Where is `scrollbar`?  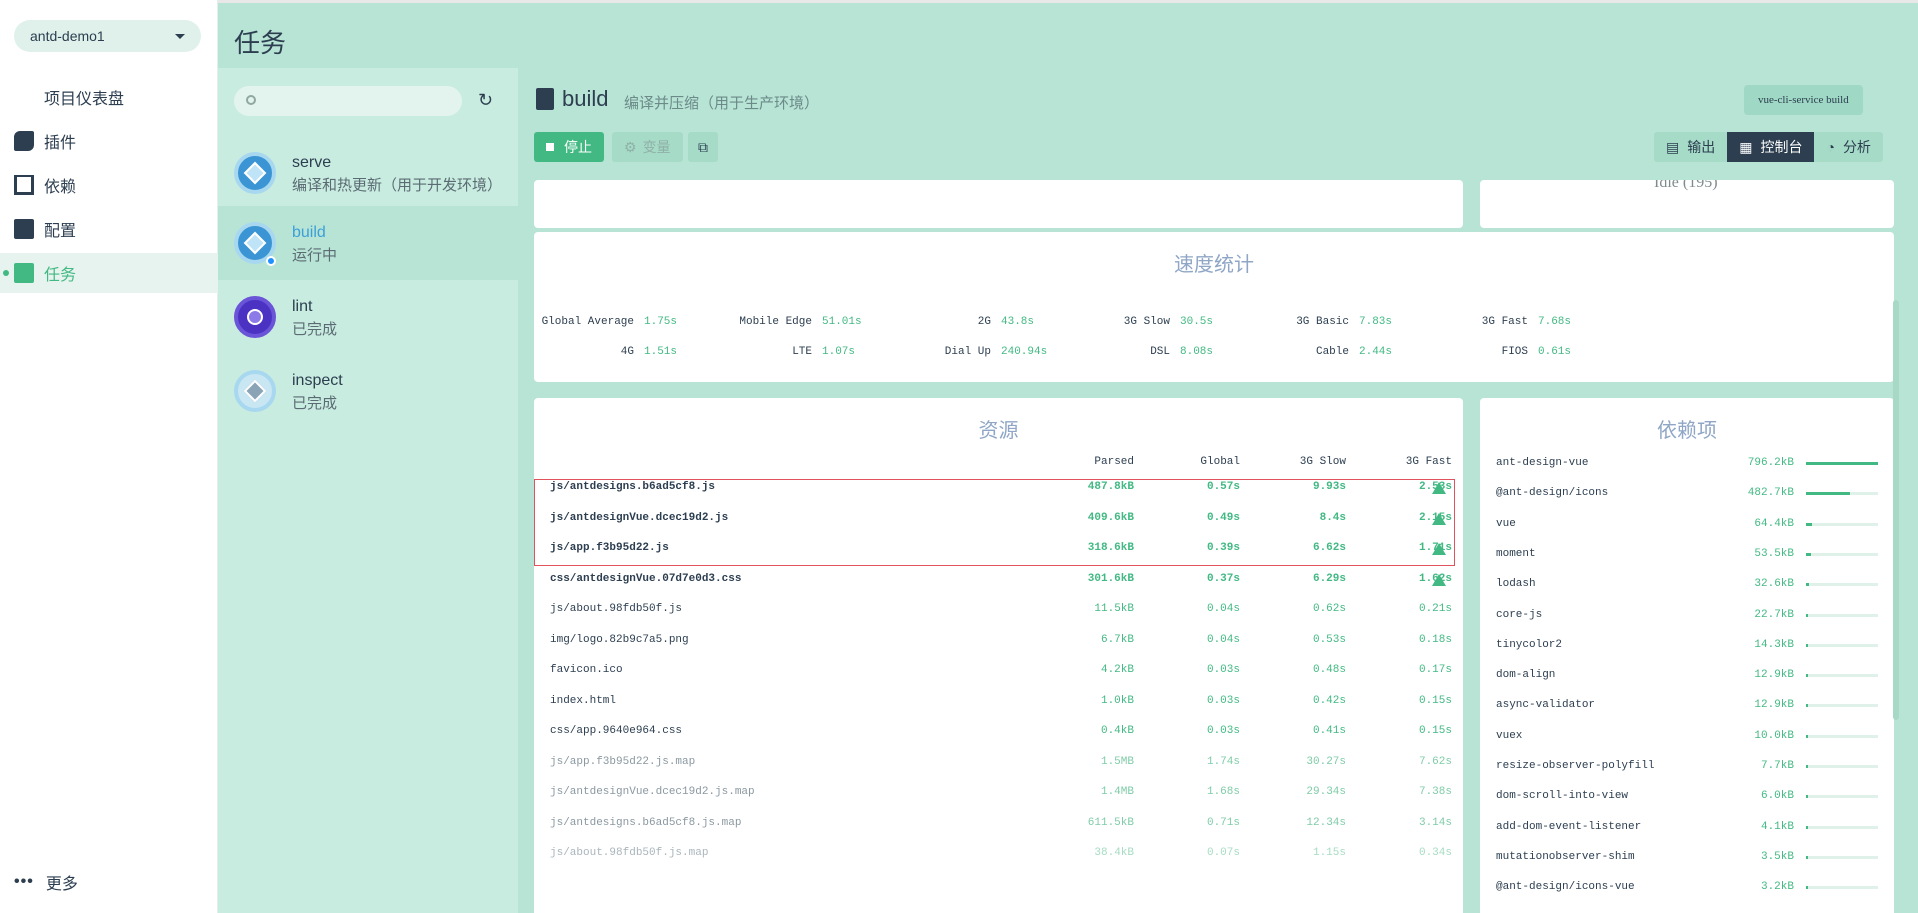 scrollbar is located at coordinates (1896, 510).